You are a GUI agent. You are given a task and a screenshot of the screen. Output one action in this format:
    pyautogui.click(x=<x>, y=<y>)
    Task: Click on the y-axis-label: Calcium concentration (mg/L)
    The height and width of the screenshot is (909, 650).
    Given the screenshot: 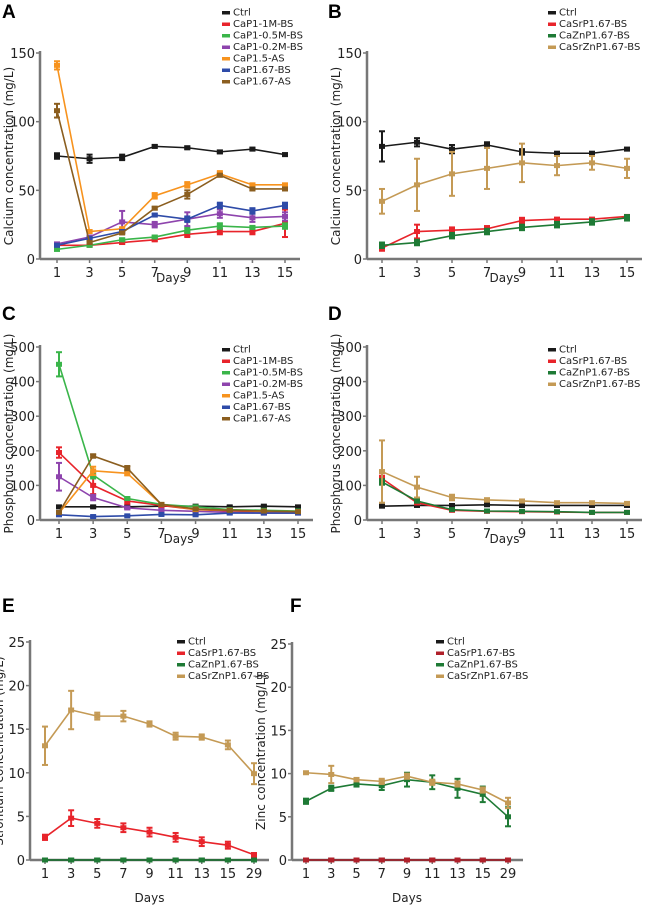 What is the action you would take?
    pyautogui.click(x=9, y=156)
    